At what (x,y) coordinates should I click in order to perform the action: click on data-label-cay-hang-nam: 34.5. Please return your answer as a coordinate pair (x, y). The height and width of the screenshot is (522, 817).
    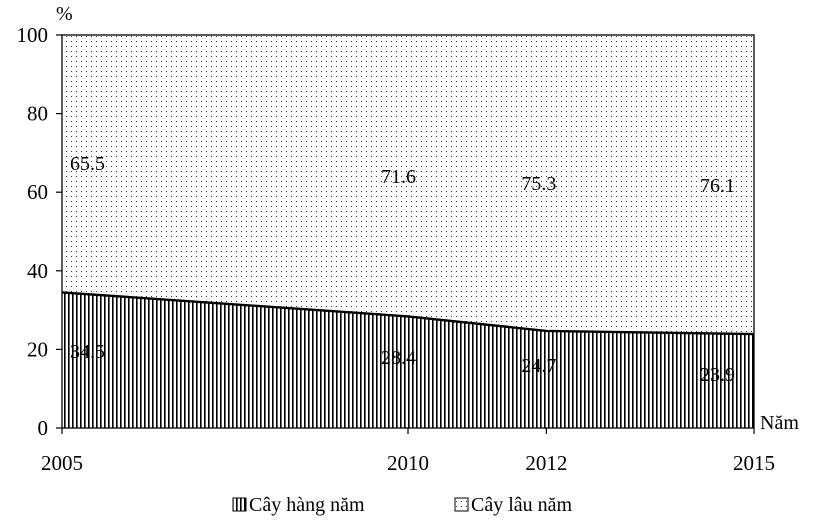
    Looking at the image, I should click on (87, 352).